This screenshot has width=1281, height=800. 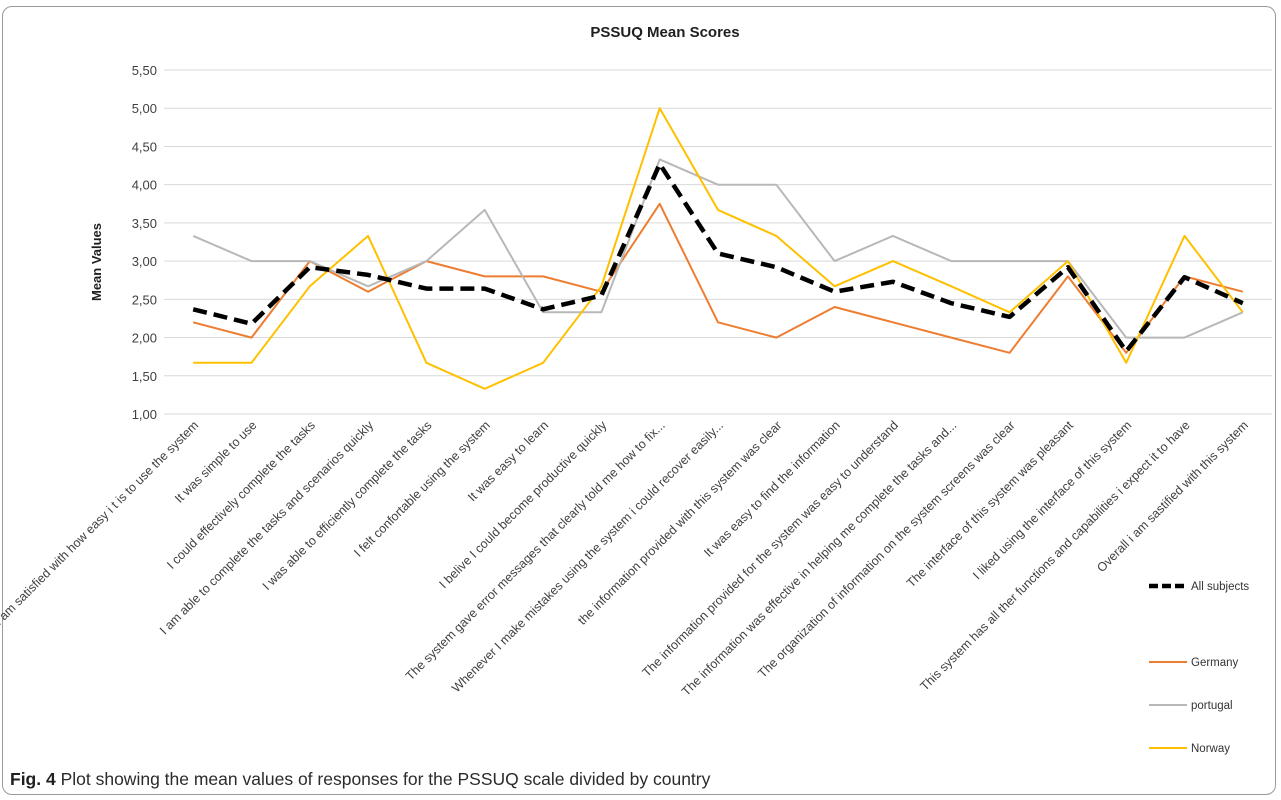 I want to click on y-tick-label: 5,00, so click(x=144, y=108).